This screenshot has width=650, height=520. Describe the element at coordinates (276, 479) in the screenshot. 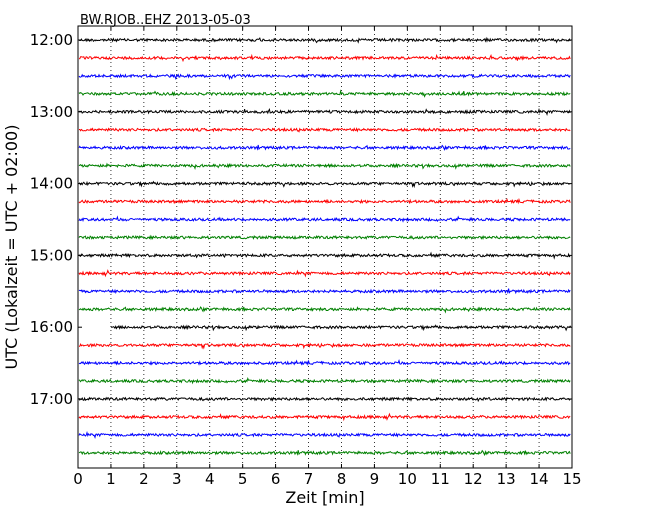

I see `x-tick-label: 6` at that location.